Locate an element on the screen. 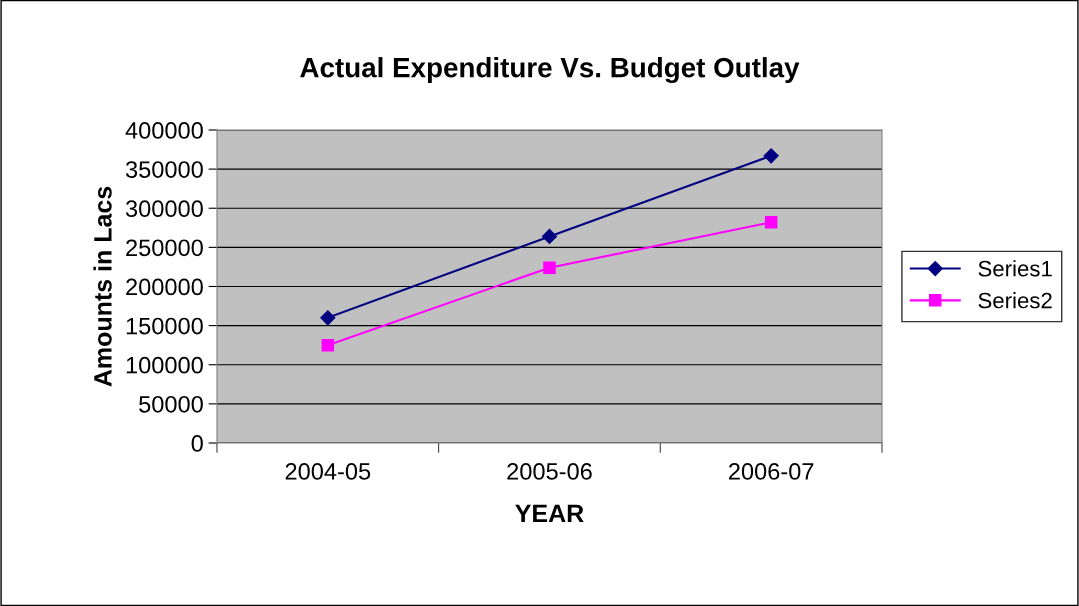 The width and height of the screenshot is (1079, 606). x-tick-label: 2004-05 is located at coordinates (328, 471).